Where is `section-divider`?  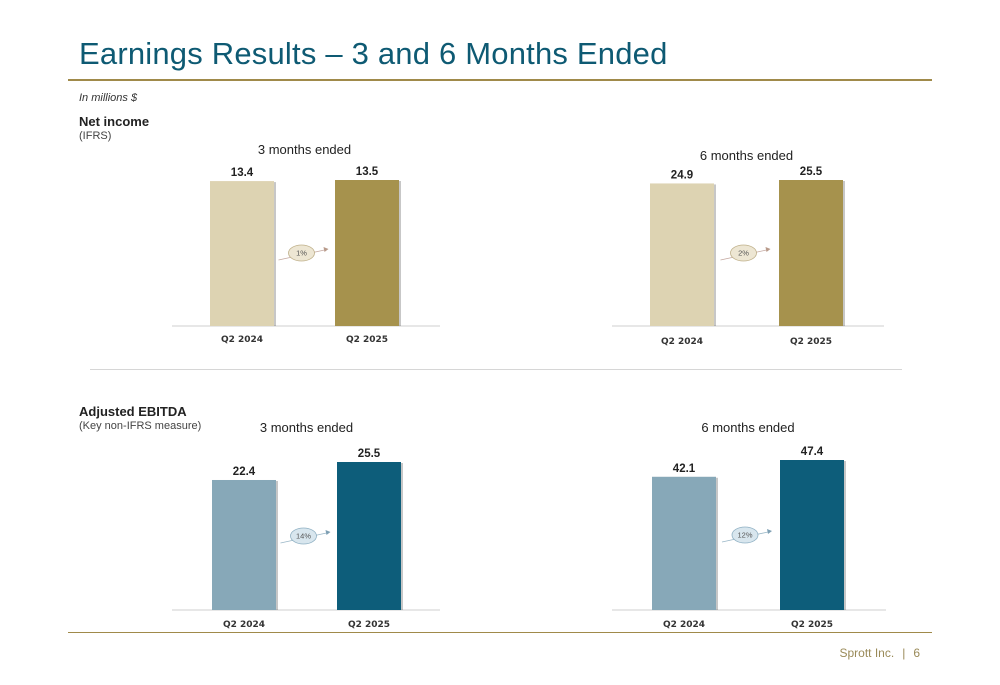
section-divider is located at coordinates (496, 369).